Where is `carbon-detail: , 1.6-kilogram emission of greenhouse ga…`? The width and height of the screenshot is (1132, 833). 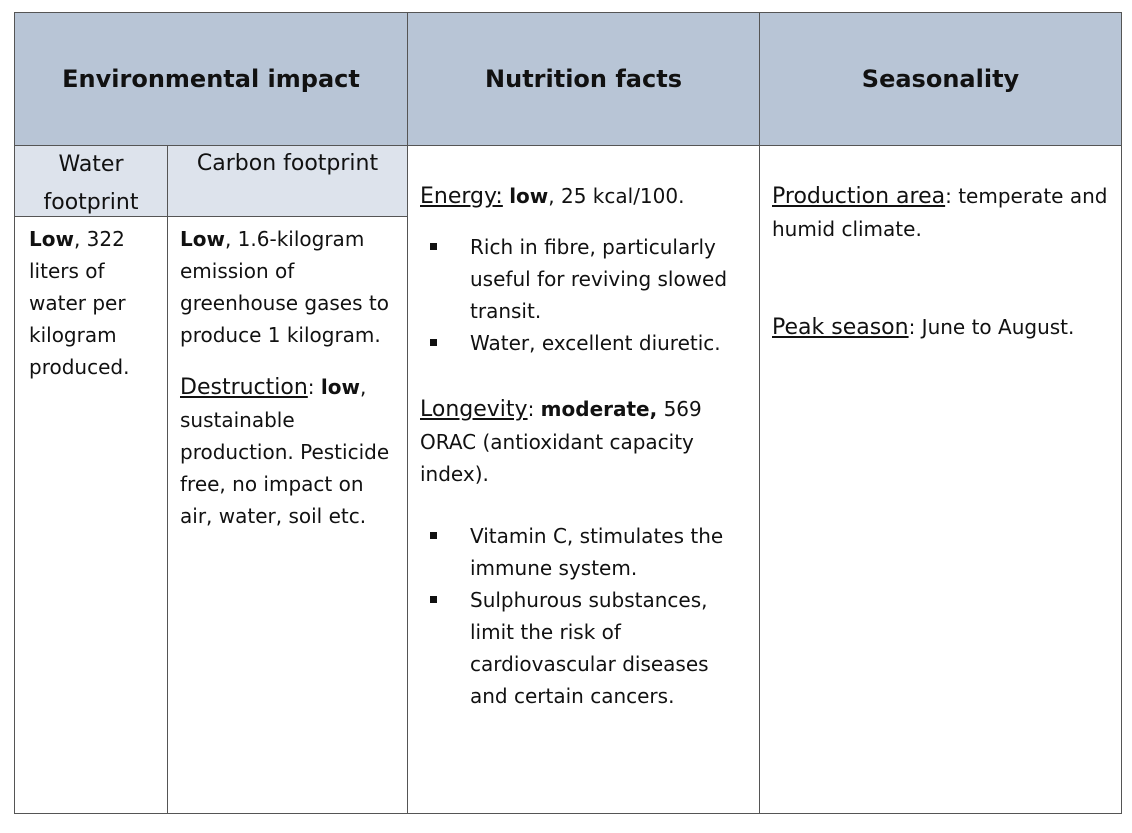
carbon-detail: , 1.6-kilogram emission of greenhouse ga… is located at coordinates (284, 287).